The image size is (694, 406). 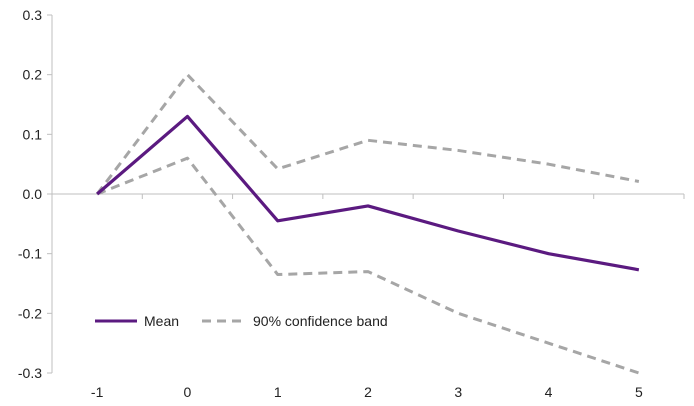 I want to click on y-tick-label: 0.1, so click(x=33, y=134).